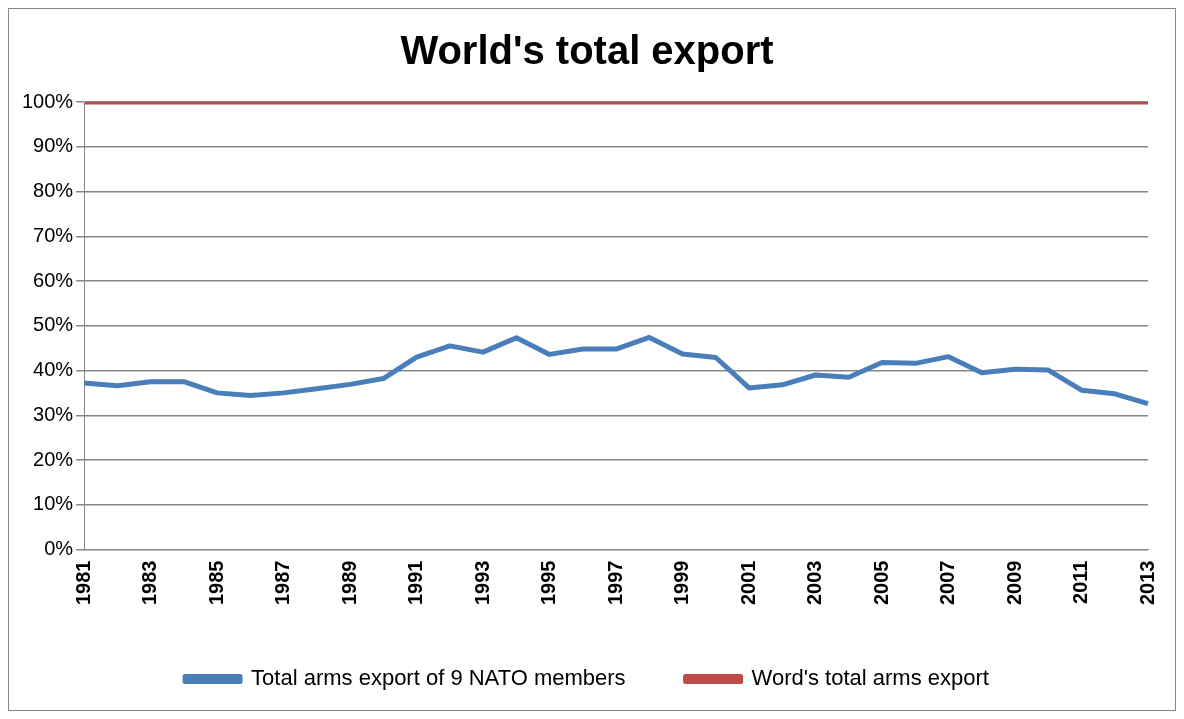 The image size is (1184, 719). What do you see at coordinates (747, 583) in the screenshot?
I see `x-tick-label: 2001` at bounding box center [747, 583].